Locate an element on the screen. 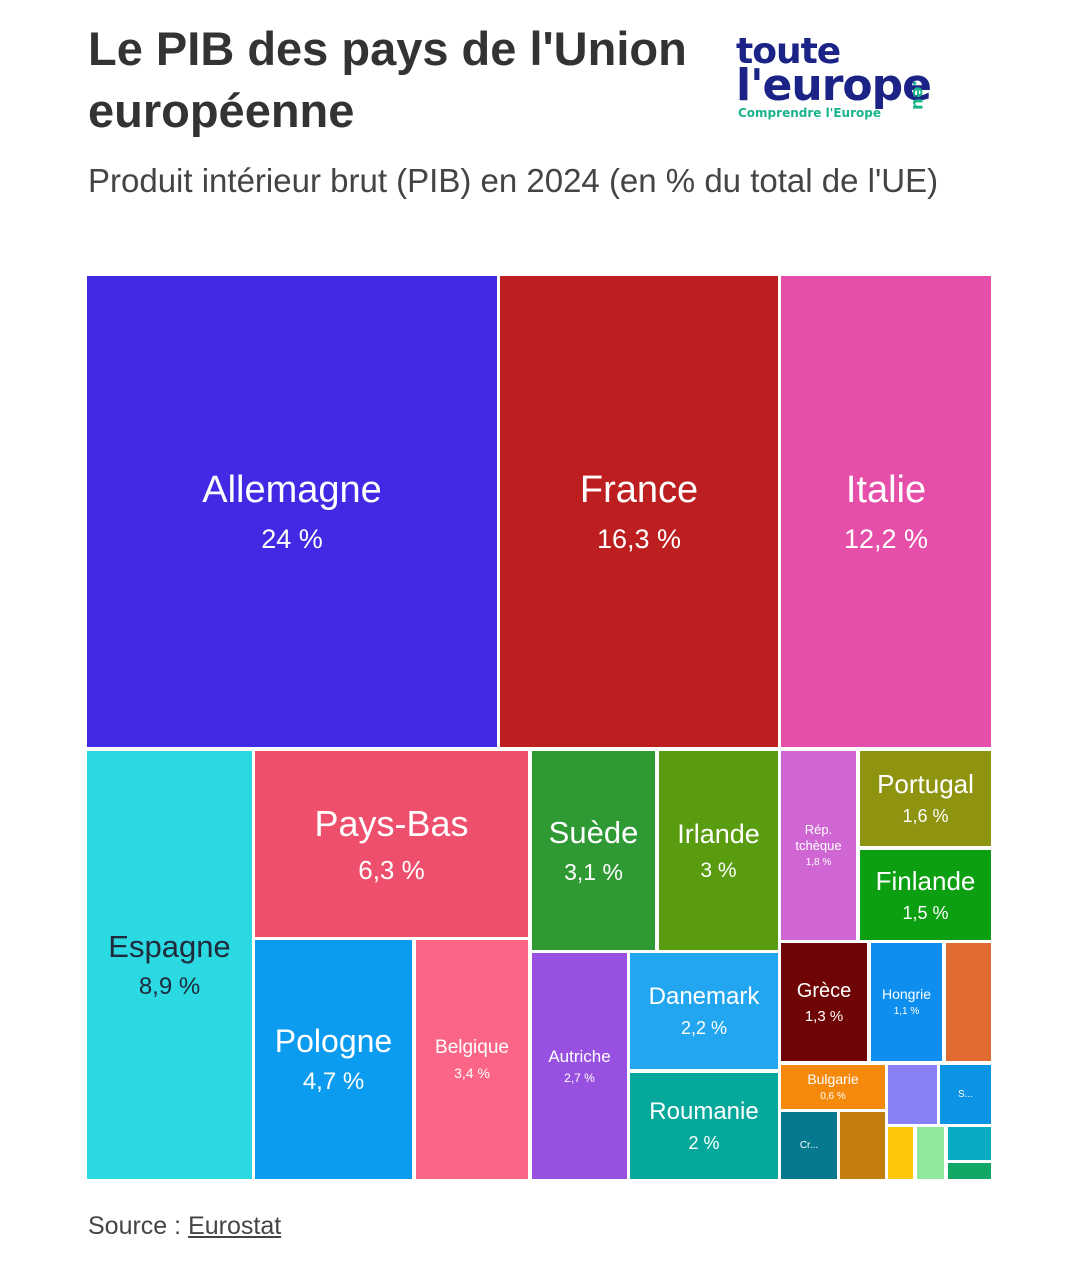 The width and height of the screenshot is (1080, 1270). treemap-tile-suede: Suède 3,1 % is located at coordinates (593, 850).